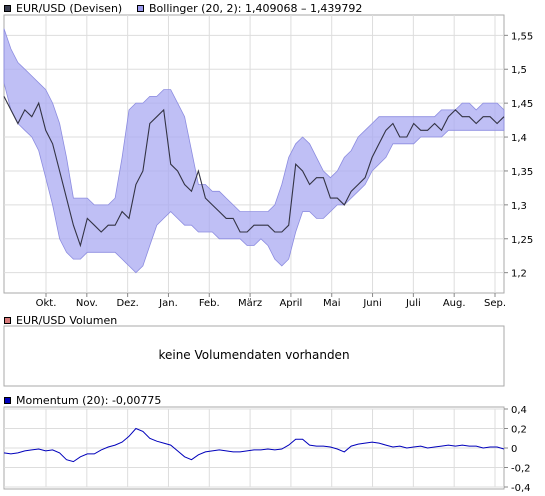  What do you see at coordinates (521, 488) in the screenshot?
I see `momentum-y-tick-label: -0,4` at bounding box center [521, 488].